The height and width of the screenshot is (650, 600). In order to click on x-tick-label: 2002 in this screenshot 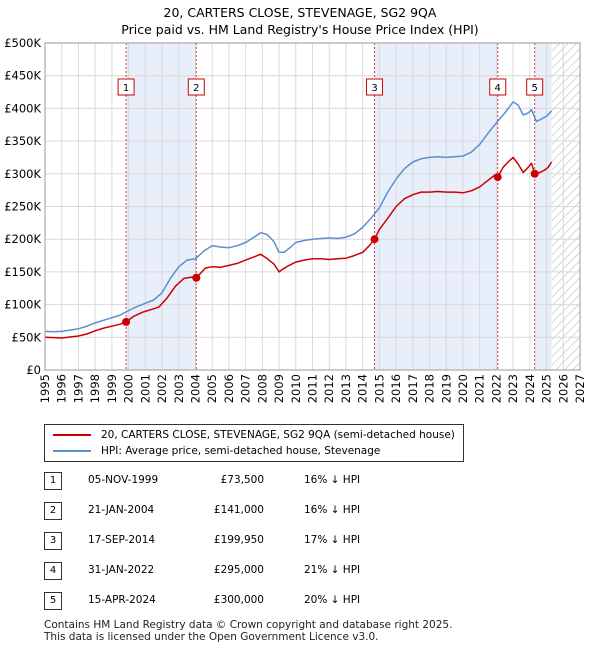, I will do `click(162, 388)`.